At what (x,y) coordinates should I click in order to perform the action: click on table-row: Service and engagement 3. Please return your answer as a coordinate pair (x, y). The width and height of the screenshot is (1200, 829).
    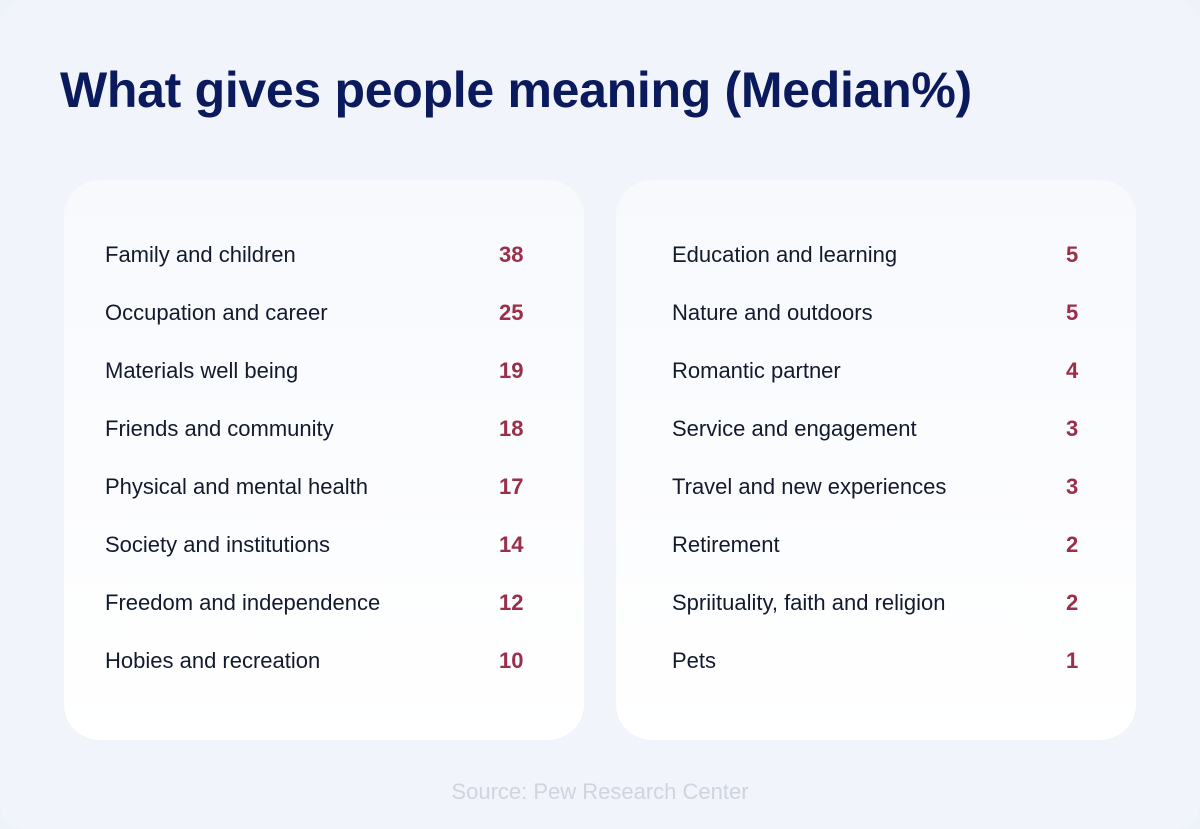
    Looking at the image, I should click on (876, 435).